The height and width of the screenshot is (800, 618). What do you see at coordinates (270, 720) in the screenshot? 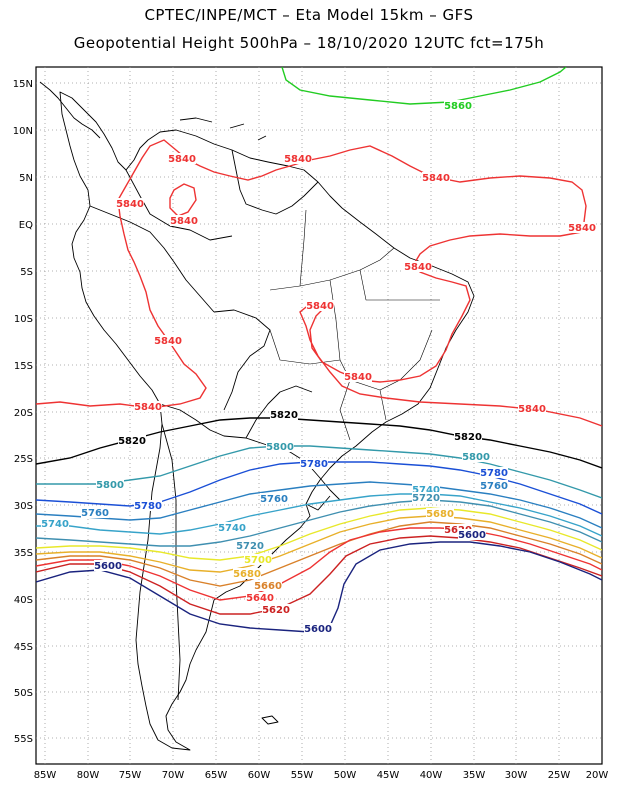
I see `falkland-islands` at bounding box center [270, 720].